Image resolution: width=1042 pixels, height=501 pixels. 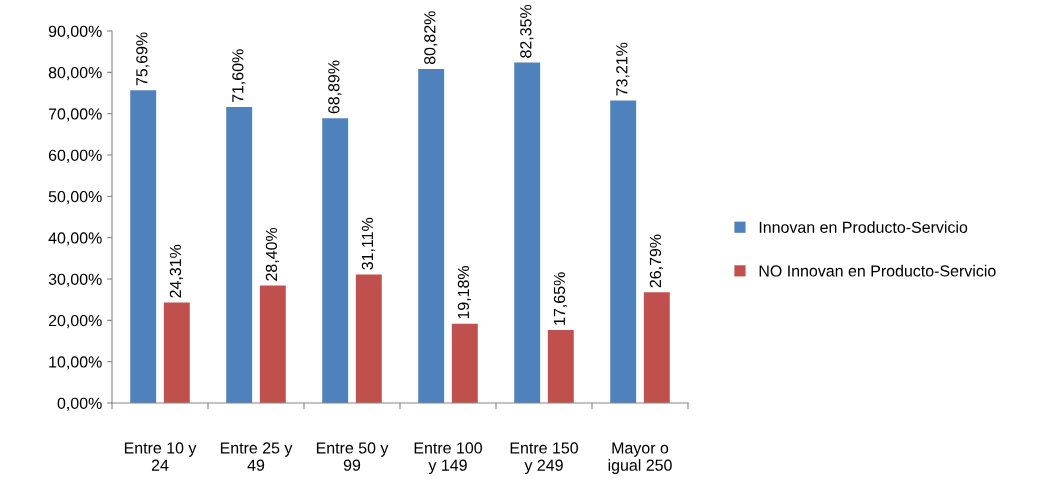 What do you see at coordinates (176, 271) in the screenshot?
I see `data-label: 24,31%` at bounding box center [176, 271].